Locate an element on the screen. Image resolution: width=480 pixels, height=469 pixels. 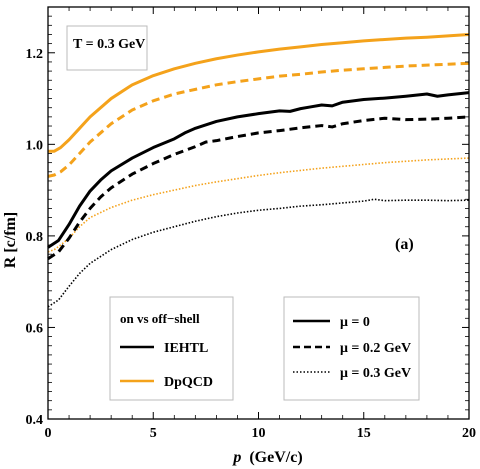
legend-mu-box is located at coordinates (351, 348).